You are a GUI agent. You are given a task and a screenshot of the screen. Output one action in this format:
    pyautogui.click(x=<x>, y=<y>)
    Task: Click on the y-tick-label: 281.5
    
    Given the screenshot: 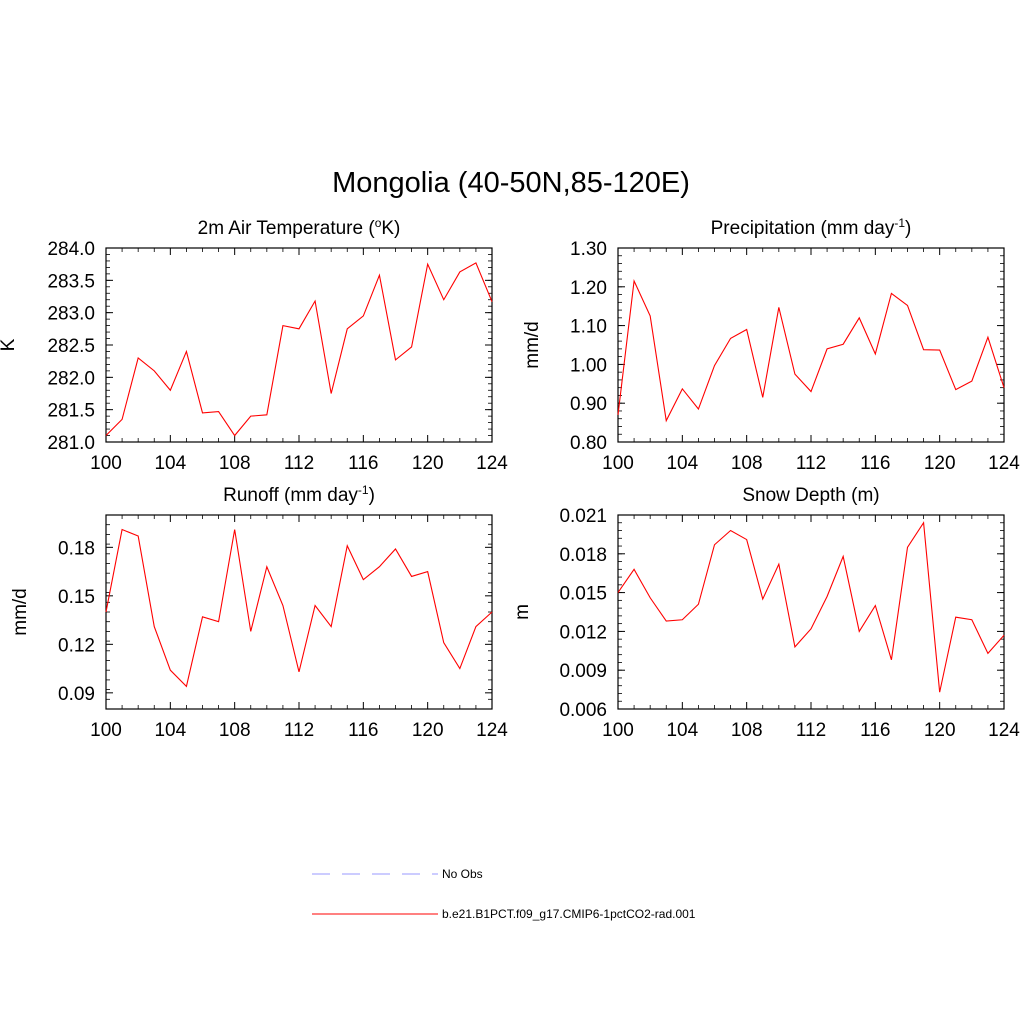 What is the action you would take?
    pyautogui.click(x=71, y=411)
    